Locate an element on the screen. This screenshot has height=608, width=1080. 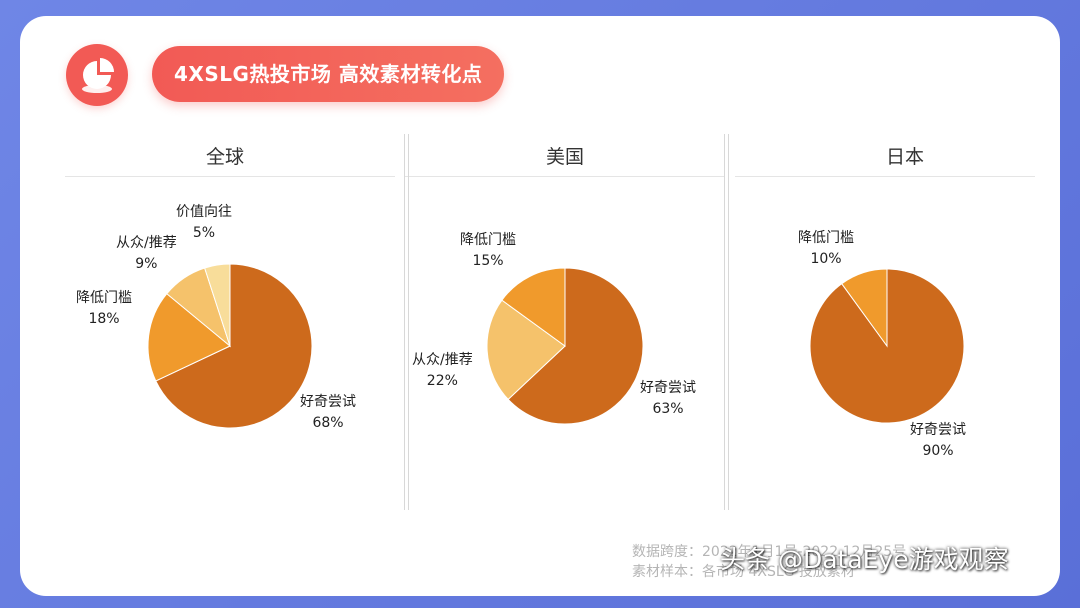
slice-value: 15% is located at coordinates (488, 261).